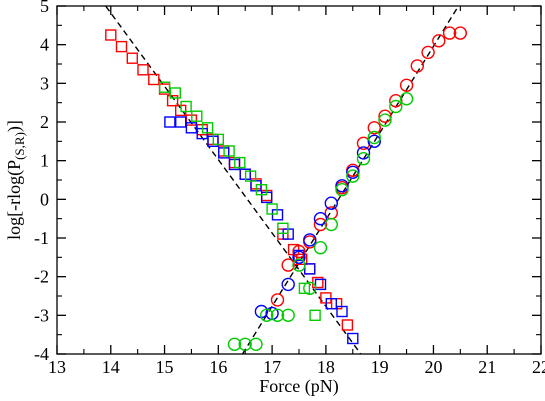 This screenshot has height=401, width=545. I want to click on y-tick-label: -3, so click(41, 315).